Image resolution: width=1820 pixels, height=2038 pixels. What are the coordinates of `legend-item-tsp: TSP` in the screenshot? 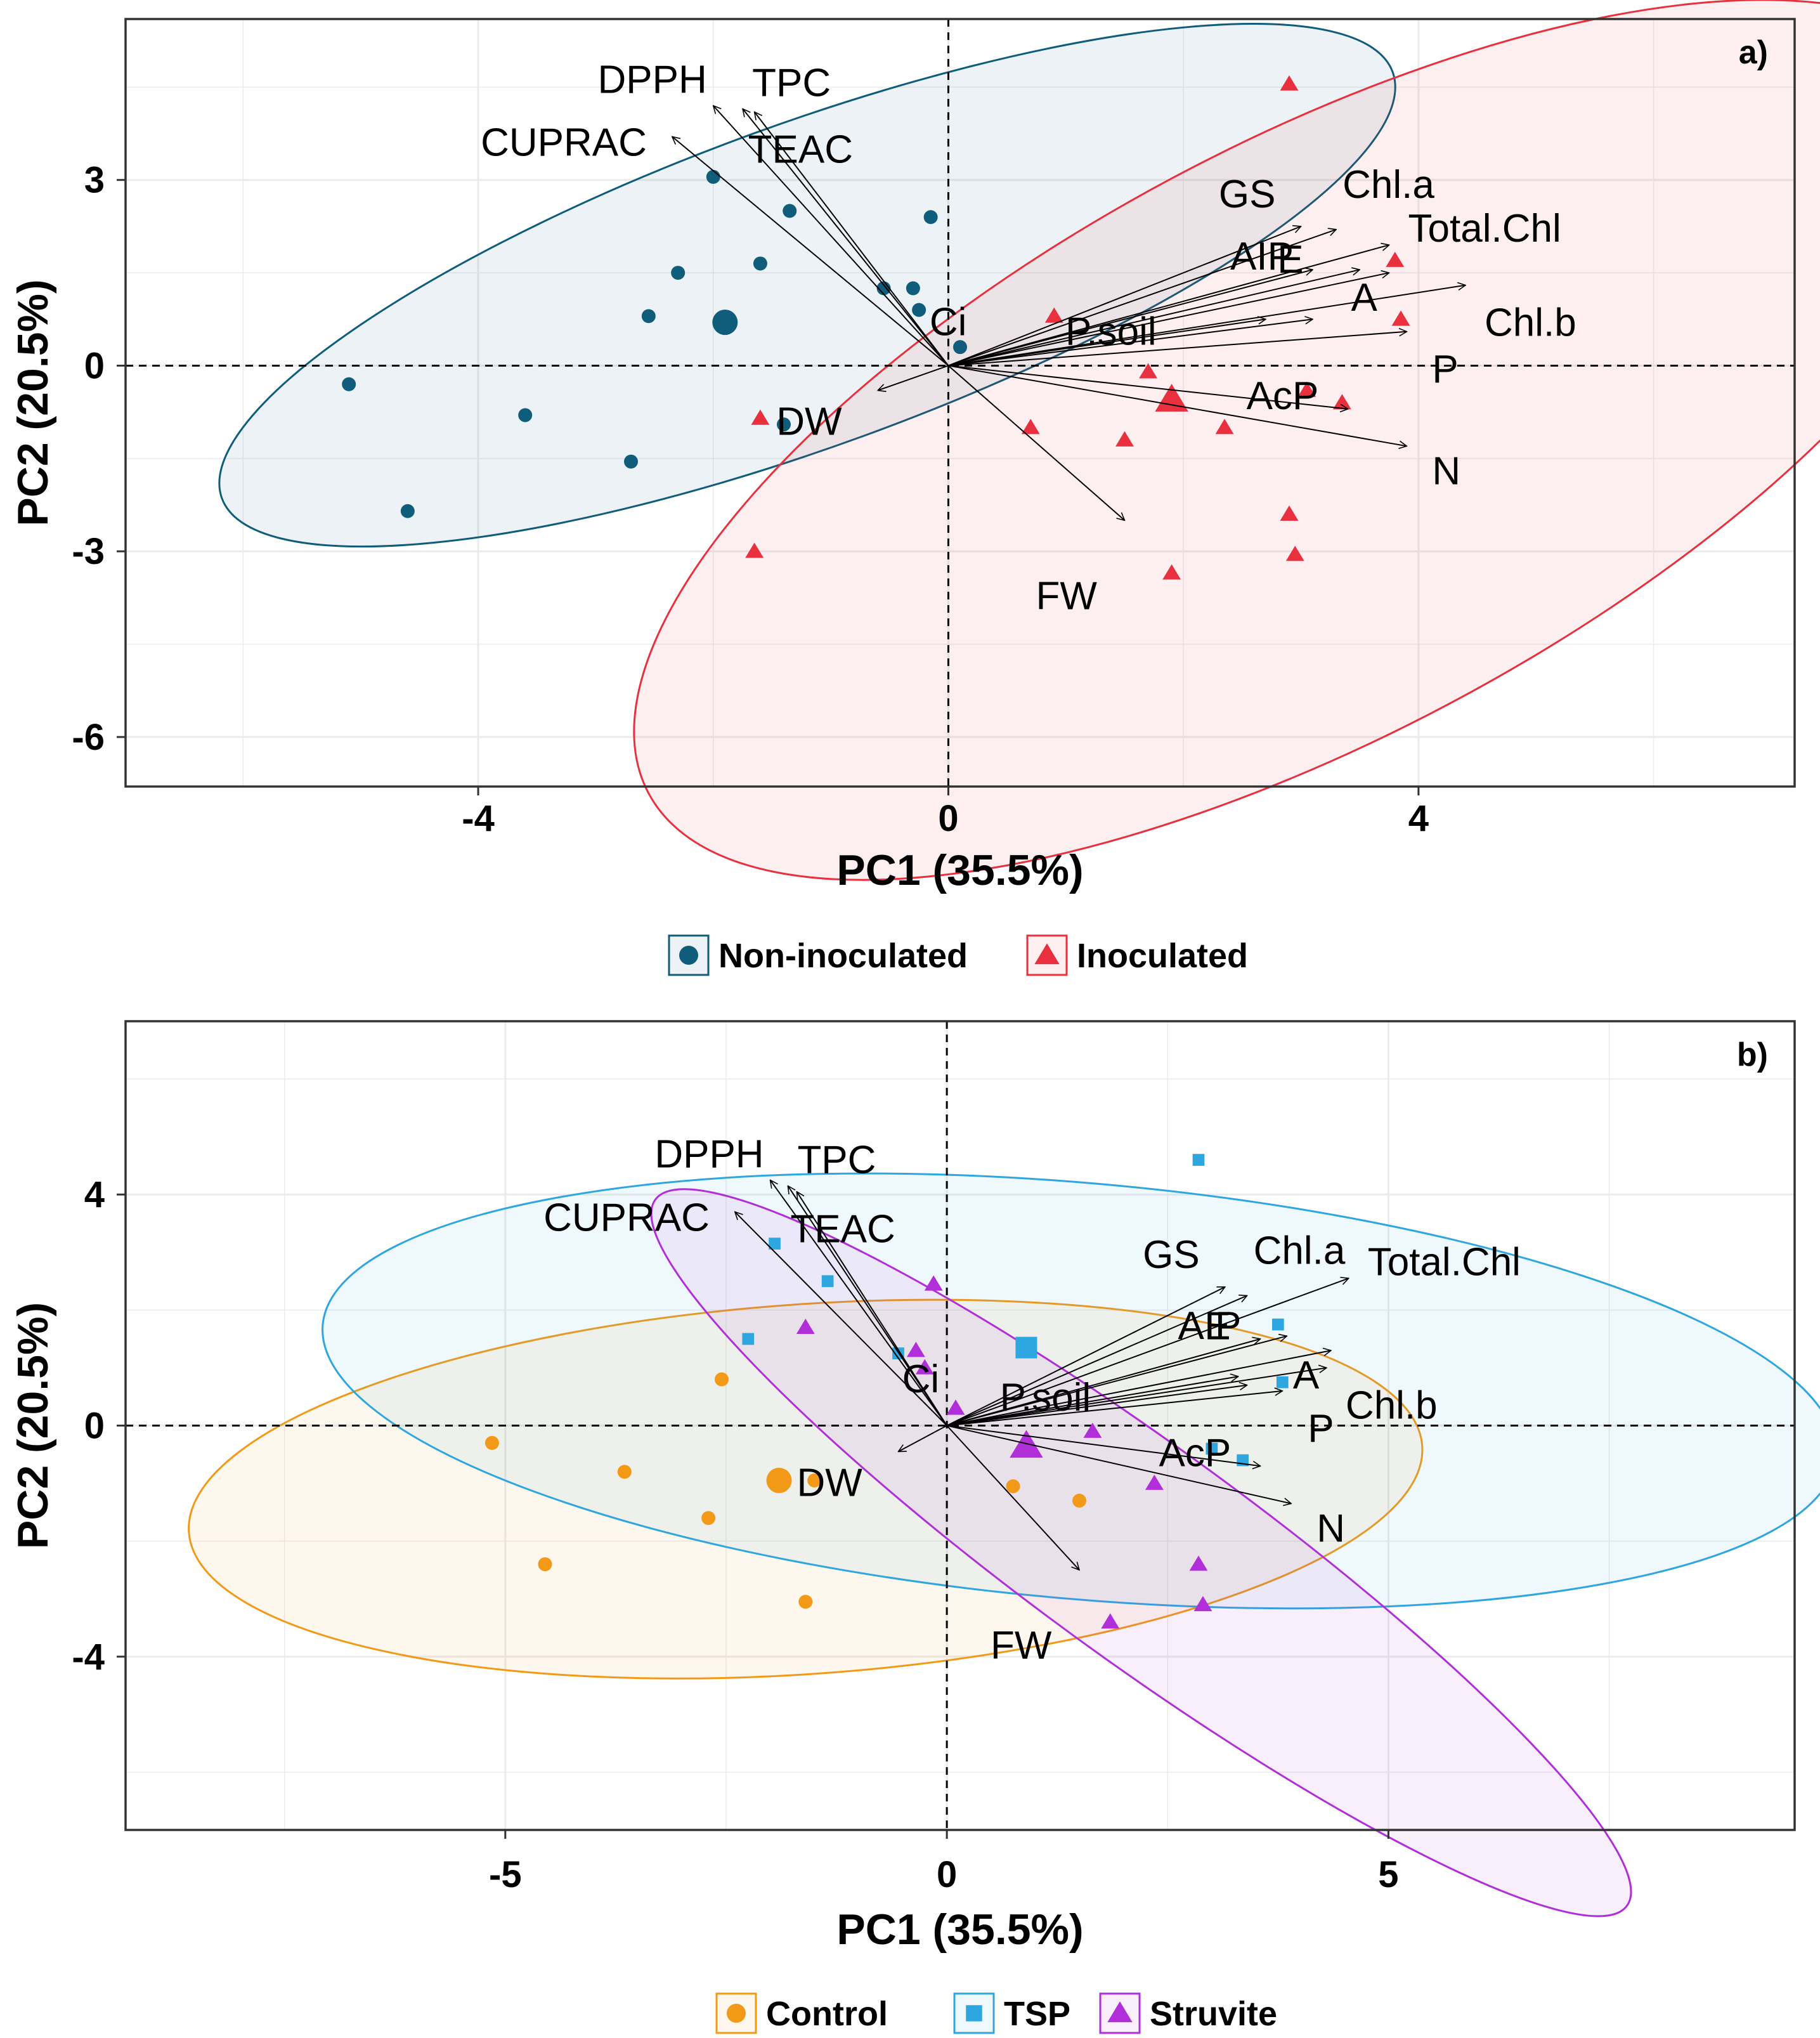 It's located at (1011, 2013).